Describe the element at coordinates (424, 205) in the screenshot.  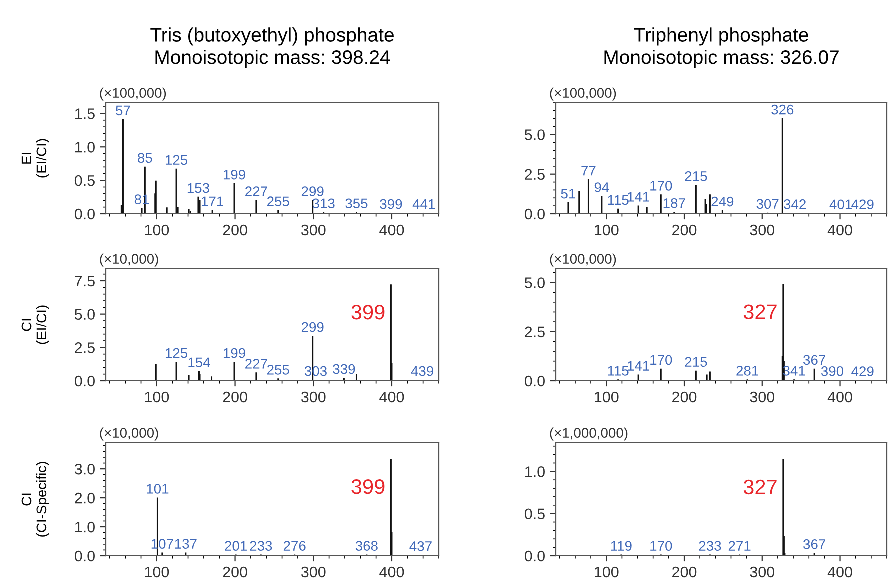
I see `annotation: 441` at that location.